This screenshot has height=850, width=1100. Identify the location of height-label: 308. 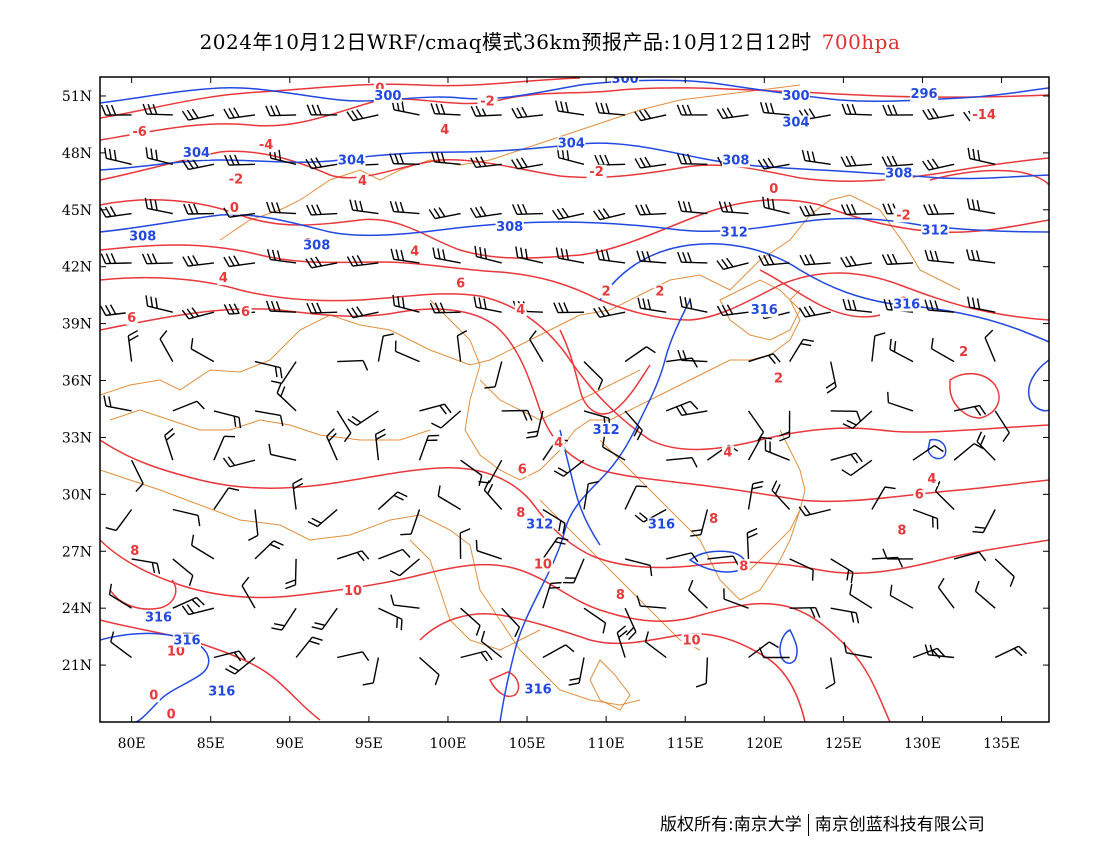
(735, 160).